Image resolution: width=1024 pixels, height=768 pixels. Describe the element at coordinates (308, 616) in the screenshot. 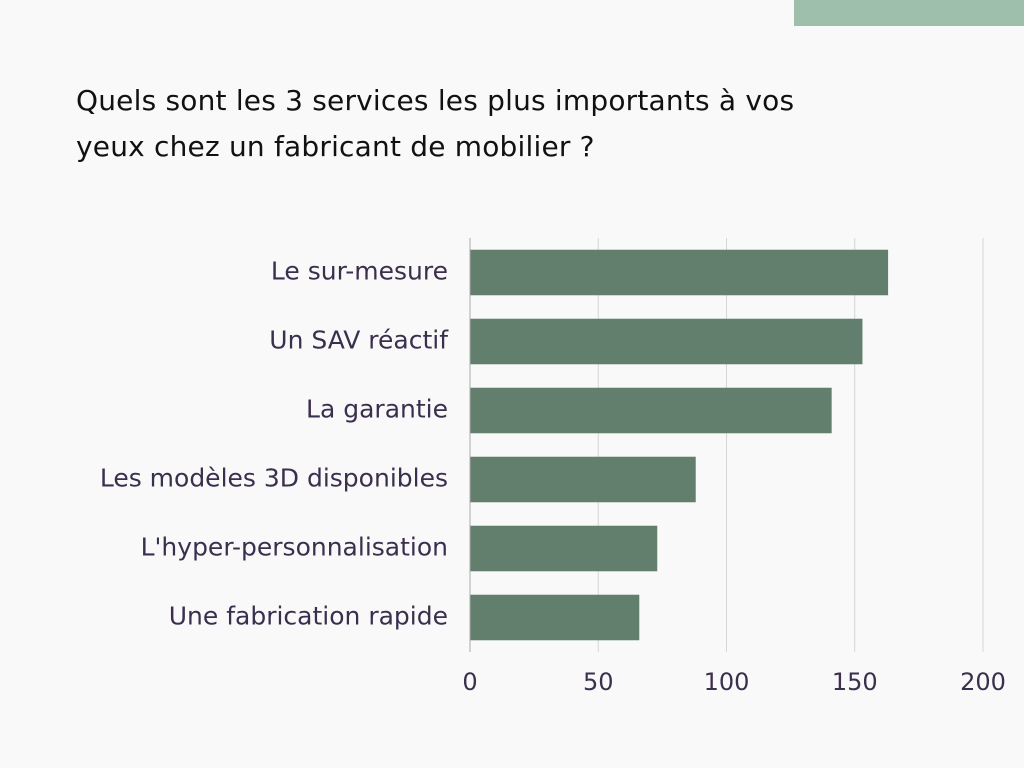

I see `category-label: Une fabrication rapide` at that location.